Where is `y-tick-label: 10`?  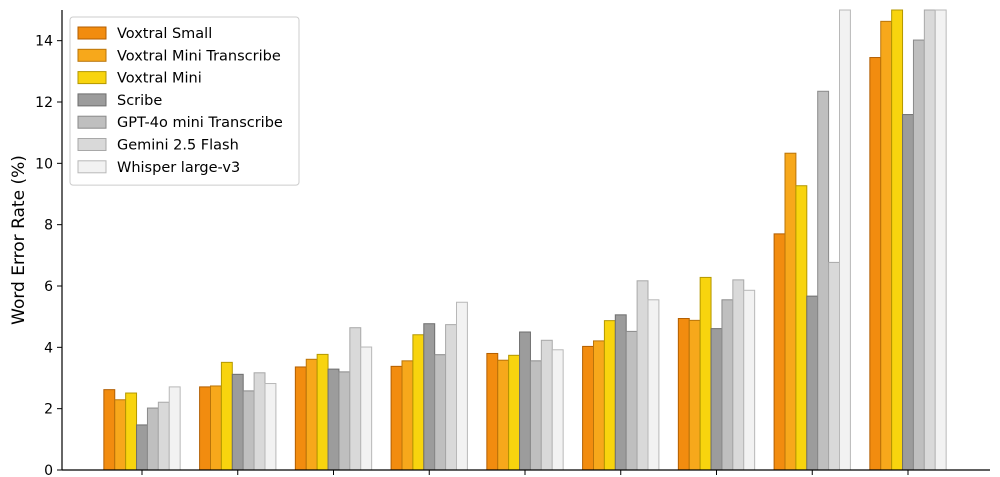 y-tick-label: 10 is located at coordinates (44, 164).